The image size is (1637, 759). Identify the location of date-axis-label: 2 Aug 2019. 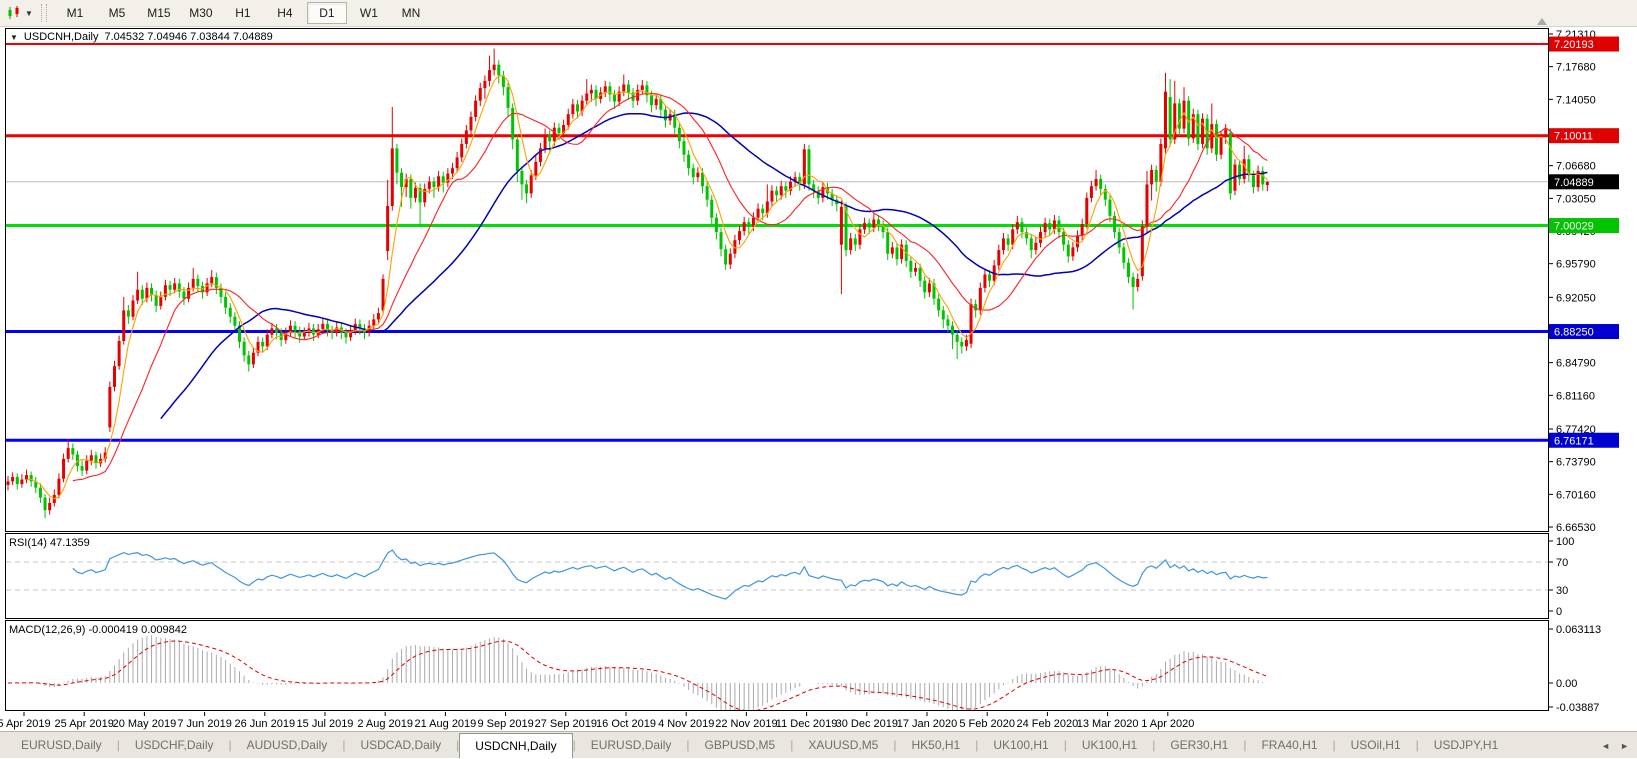
(385, 724).